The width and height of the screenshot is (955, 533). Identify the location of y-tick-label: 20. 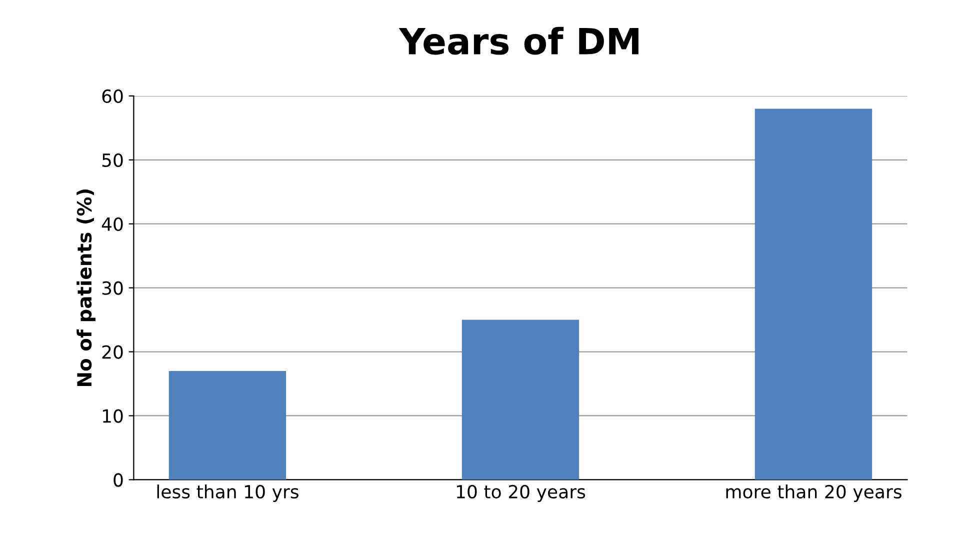
(112, 352).